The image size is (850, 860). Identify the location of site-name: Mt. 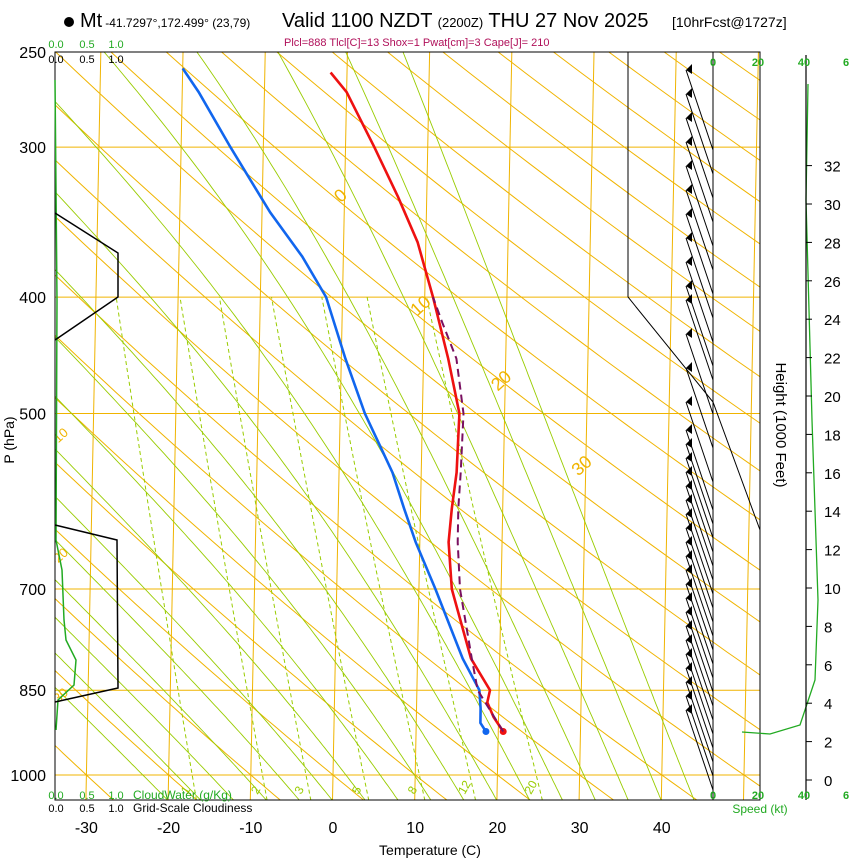
(91, 21).